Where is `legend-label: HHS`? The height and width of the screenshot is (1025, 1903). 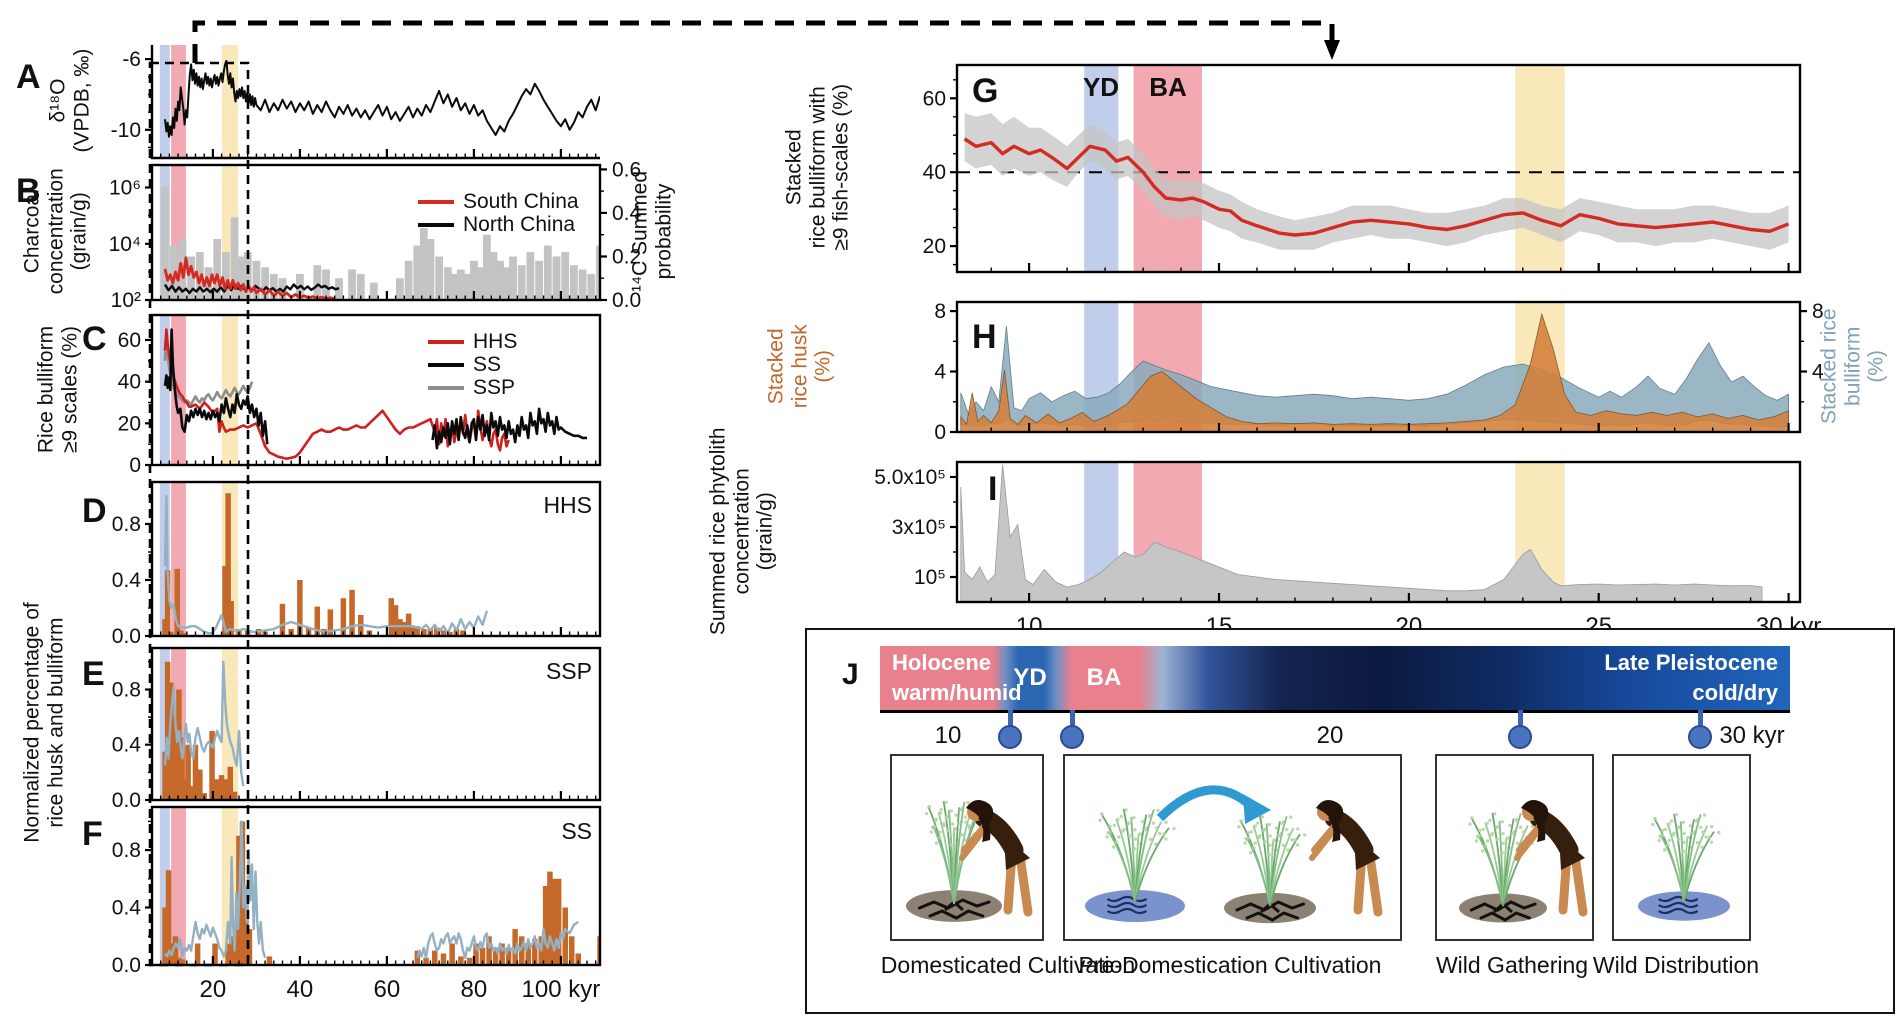 legend-label: HHS is located at coordinates (495, 341).